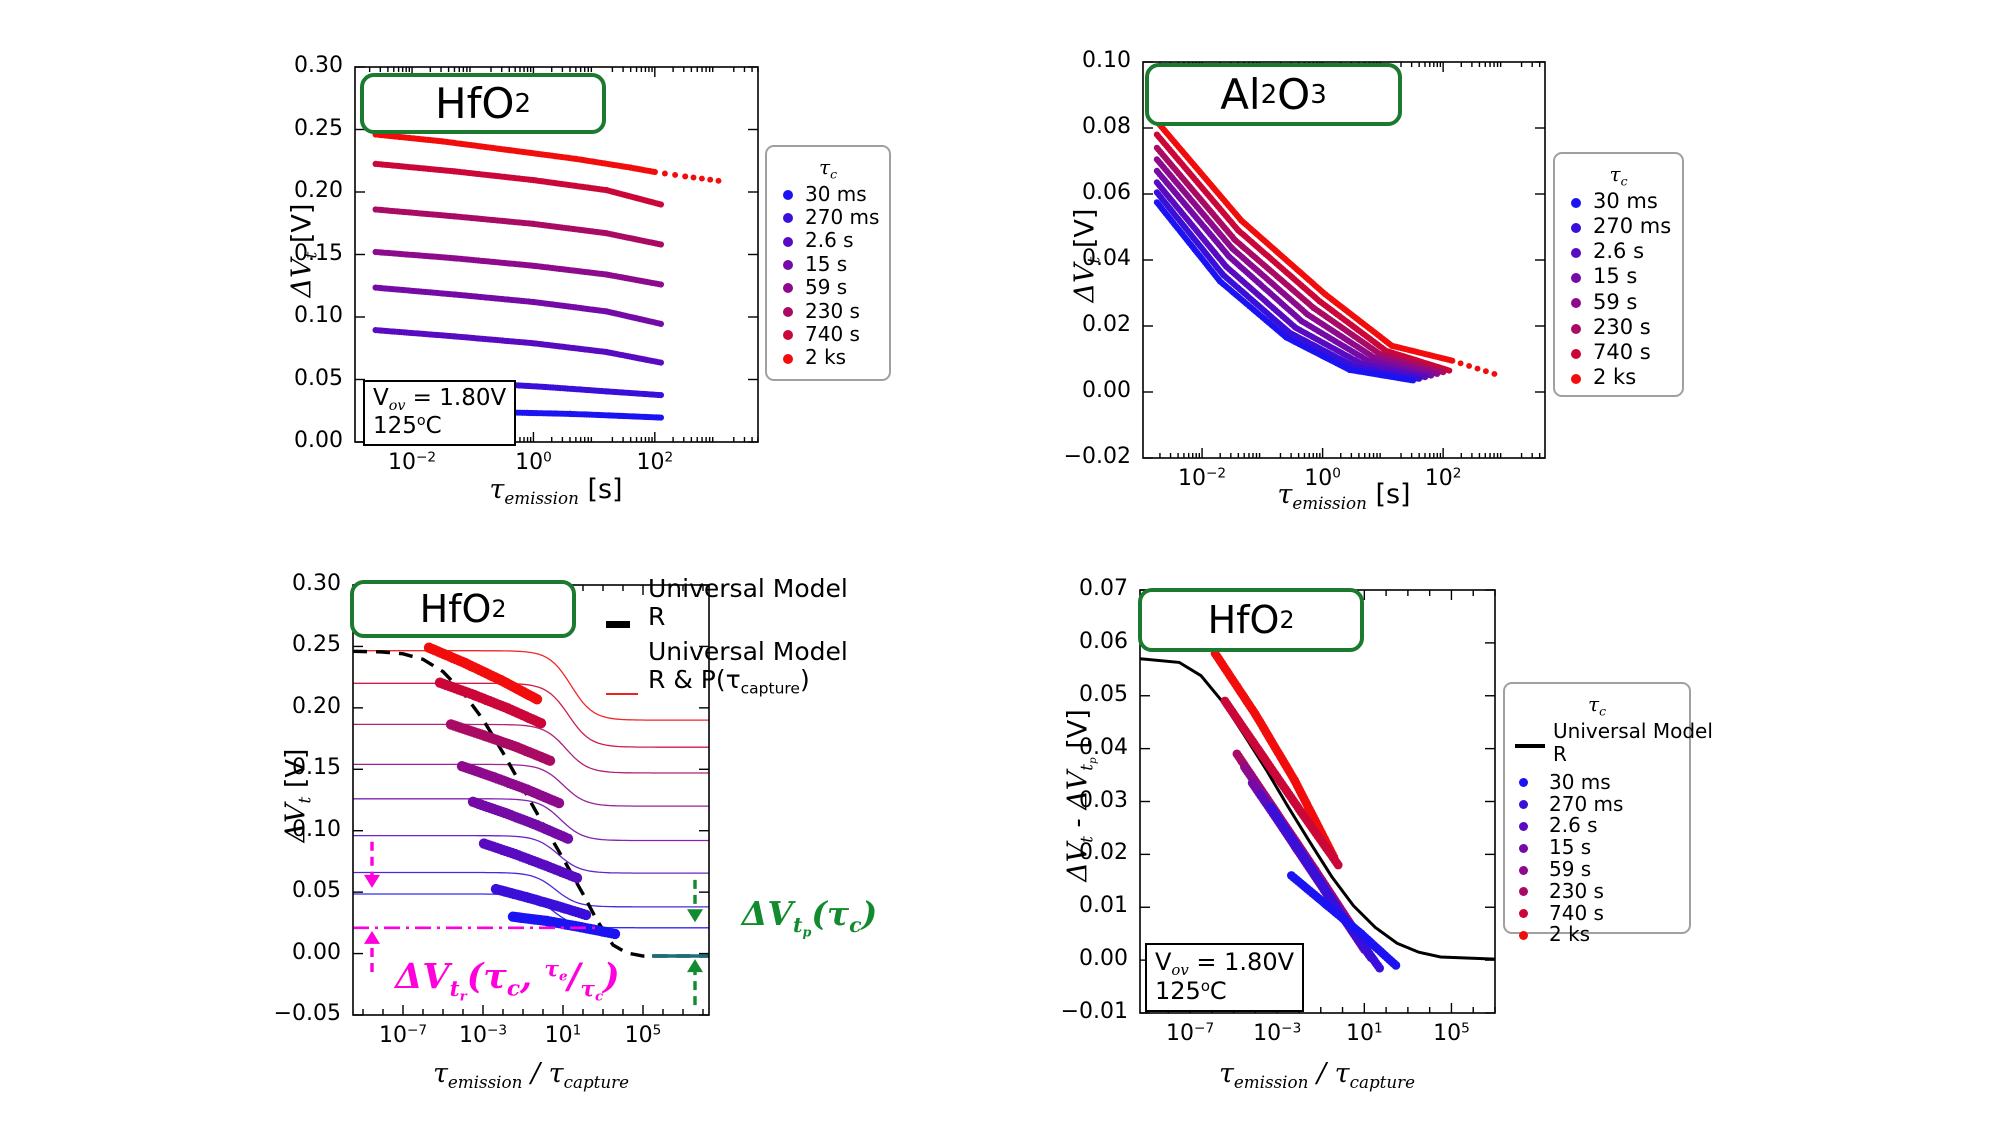 The height and width of the screenshot is (1125, 2000). I want to click on model-sigmoid-59s, so click(531, 785).